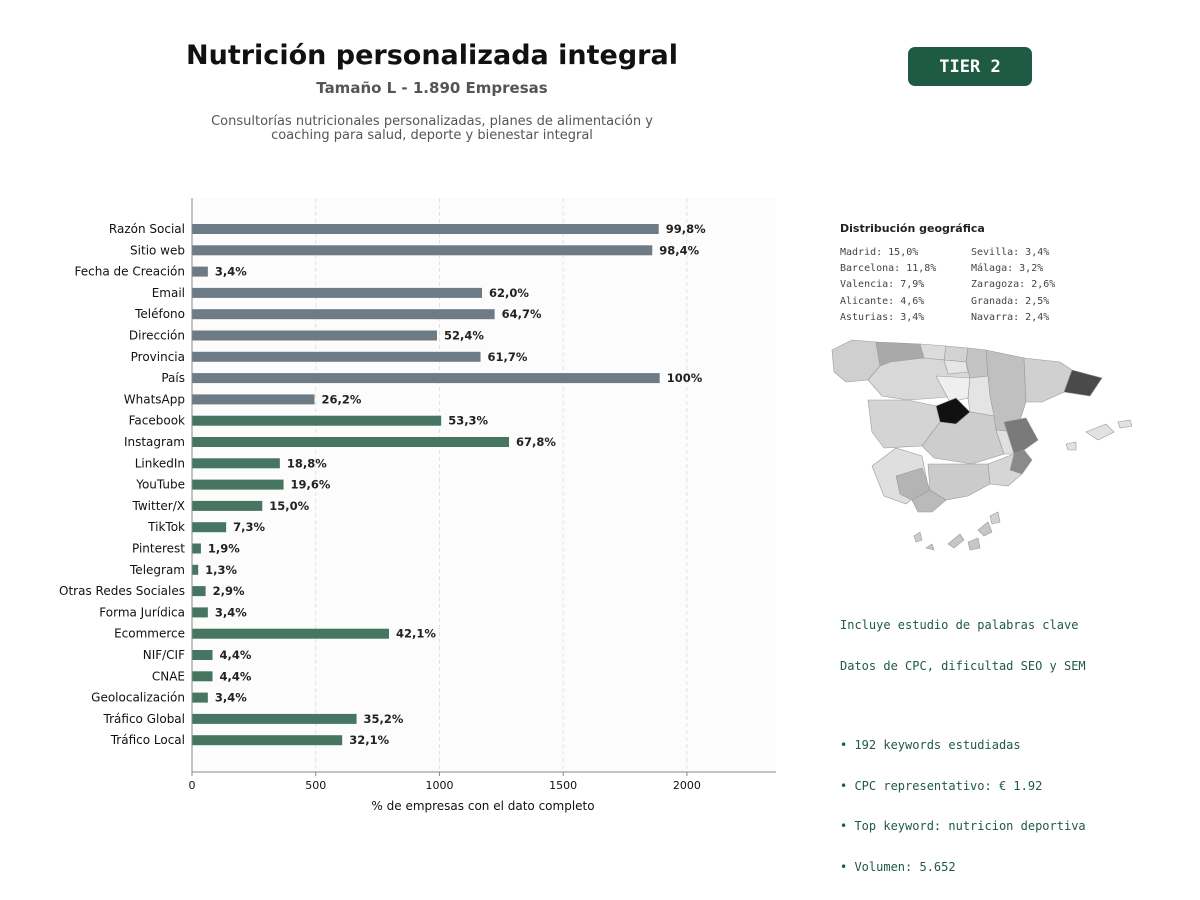 The height and width of the screenshot is (900, 1200). I want to click on category-label: Otras Redes Sociales, so click(122, 591).